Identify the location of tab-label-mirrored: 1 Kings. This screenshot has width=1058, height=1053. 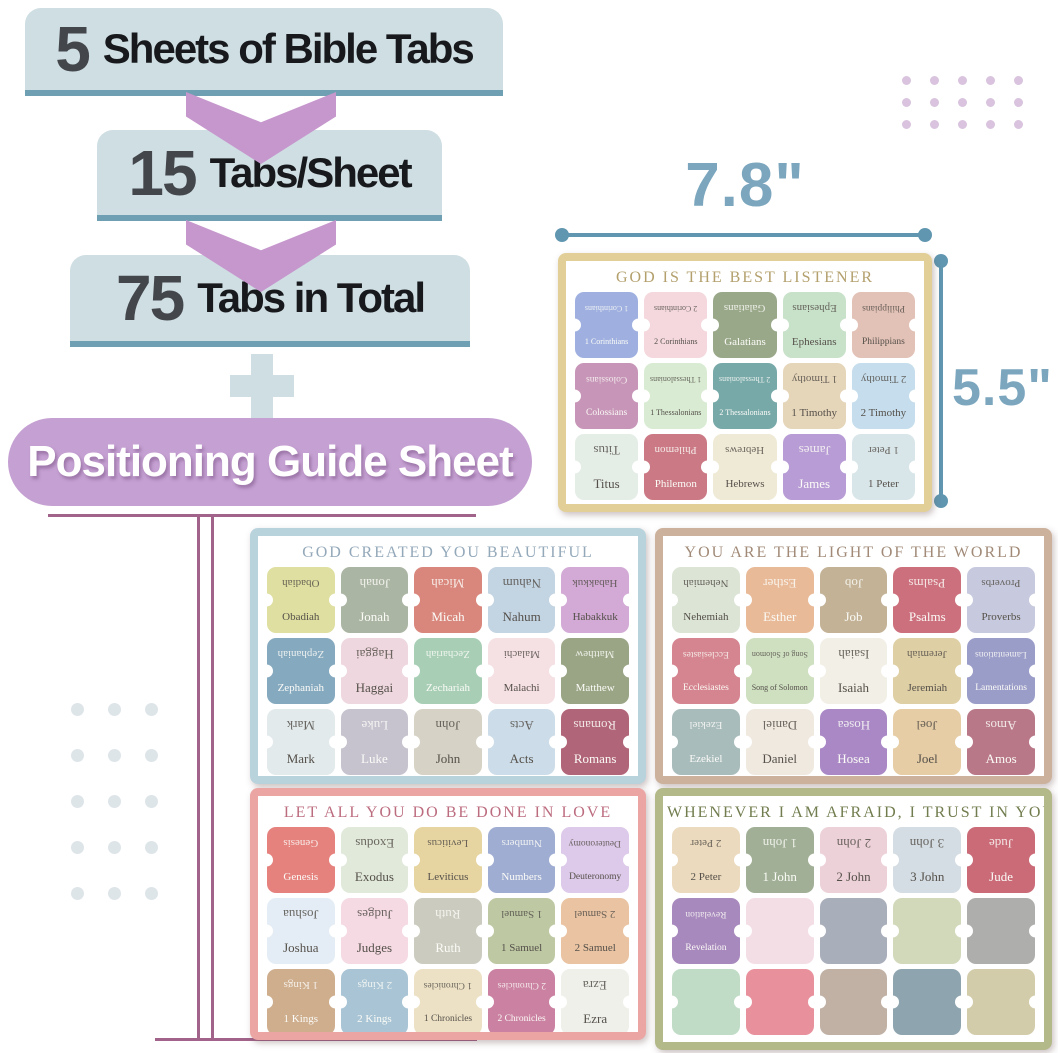
(301, 985).